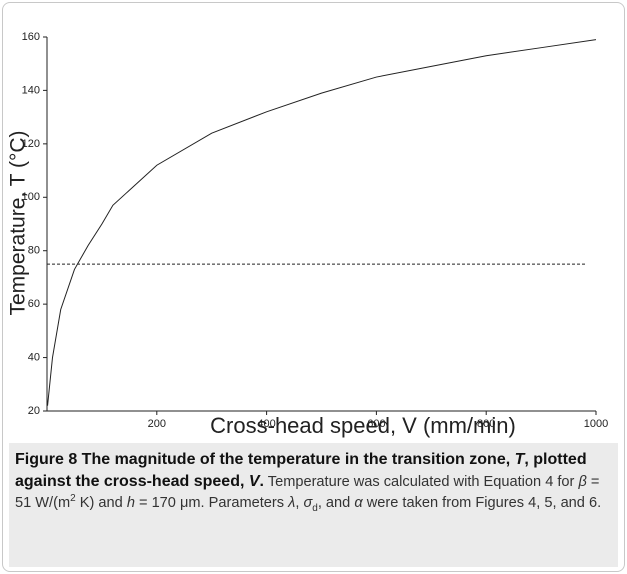  I want to click on caption-run: K) and, so click(101, 503).